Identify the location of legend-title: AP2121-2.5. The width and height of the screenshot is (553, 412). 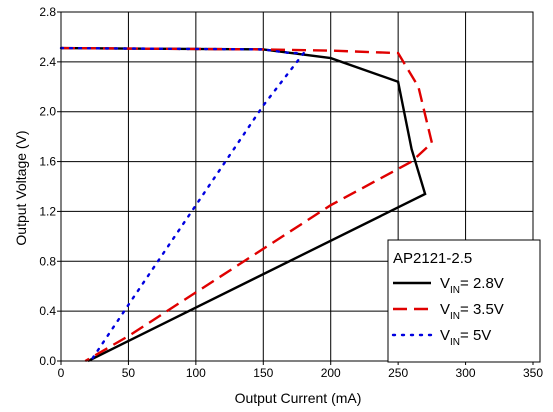
(432, 258).